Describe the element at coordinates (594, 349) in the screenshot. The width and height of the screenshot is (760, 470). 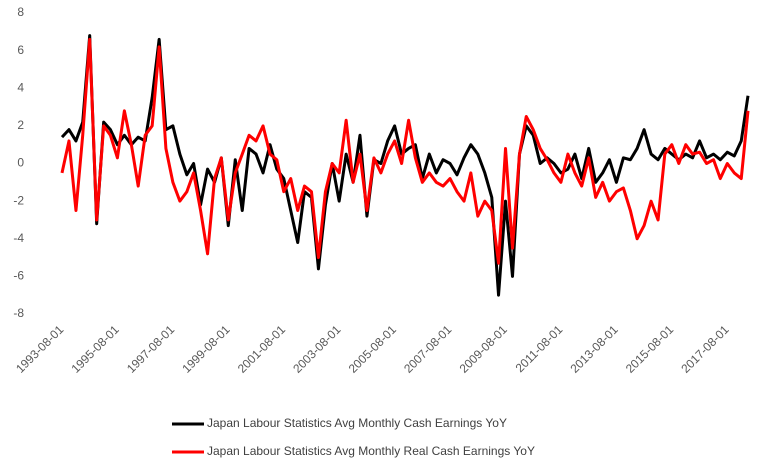
I see `x-tick-label: 2013-08-01` at that location.